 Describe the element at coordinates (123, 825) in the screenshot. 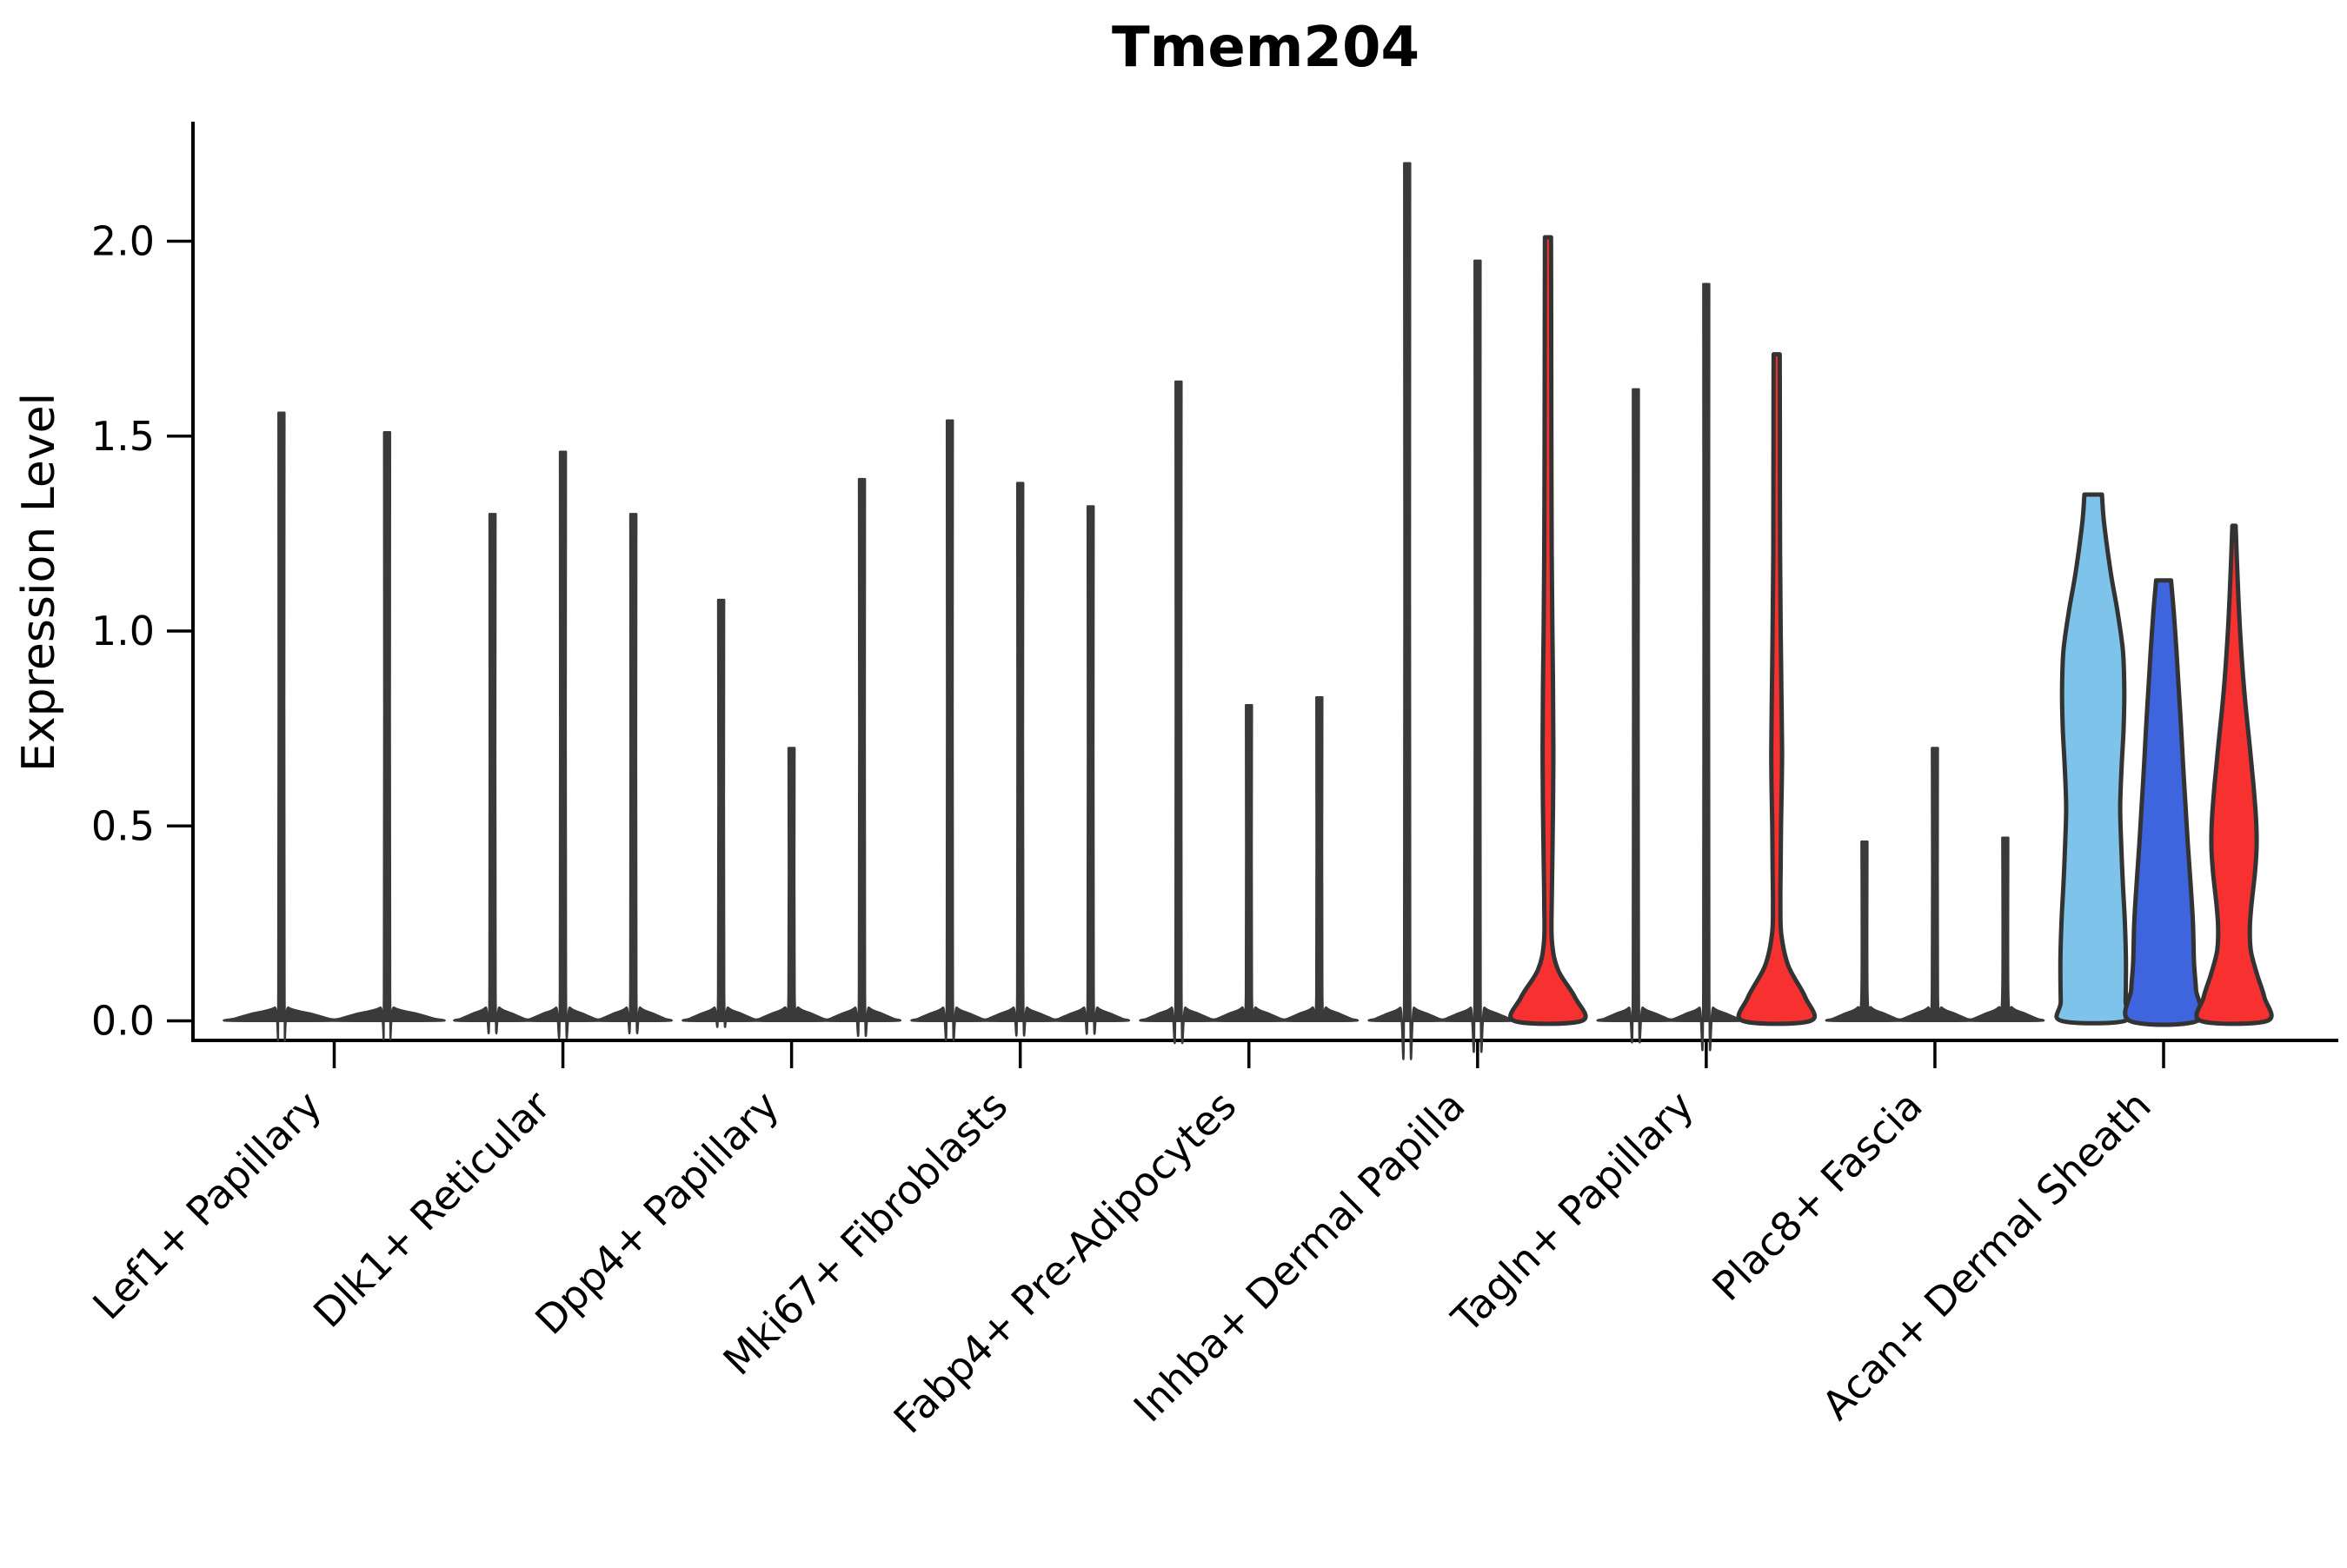

I see `y-tick-label: 0.5` at that location.